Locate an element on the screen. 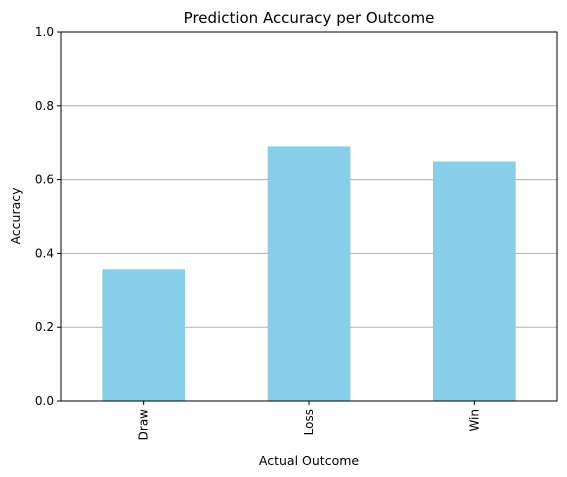 The height and width of the screenshot is (477, 567). x-tick-label: Draw is located at coordinates (144, 425).